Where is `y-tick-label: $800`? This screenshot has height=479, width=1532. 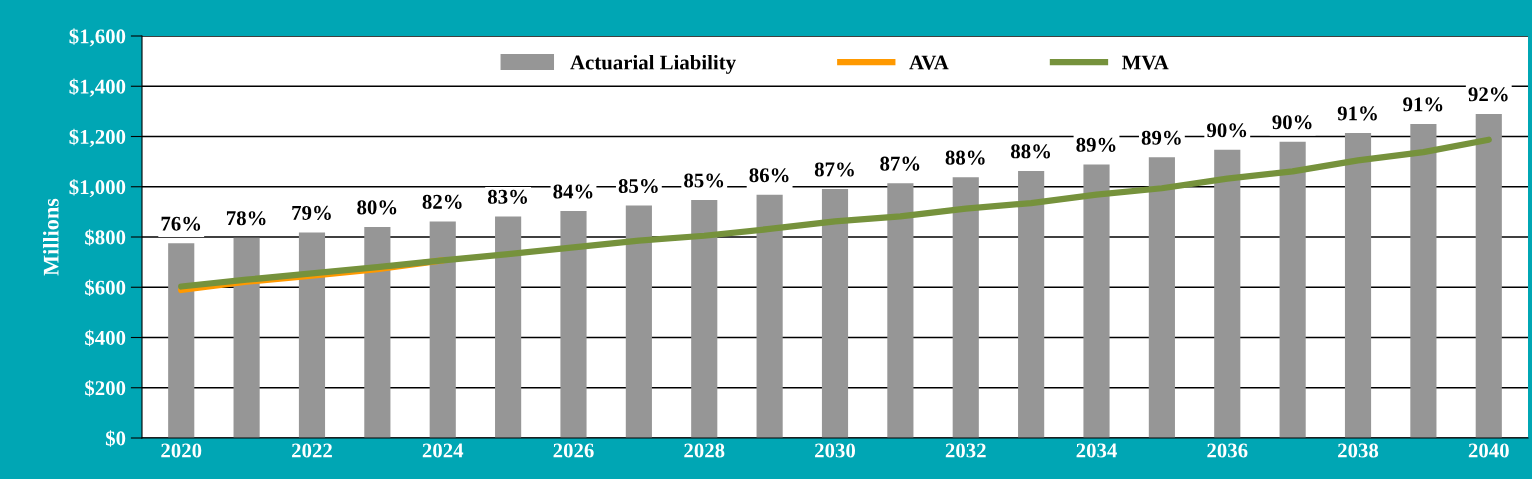 y-tick-label: $800 is located at coordinates (105, 237).